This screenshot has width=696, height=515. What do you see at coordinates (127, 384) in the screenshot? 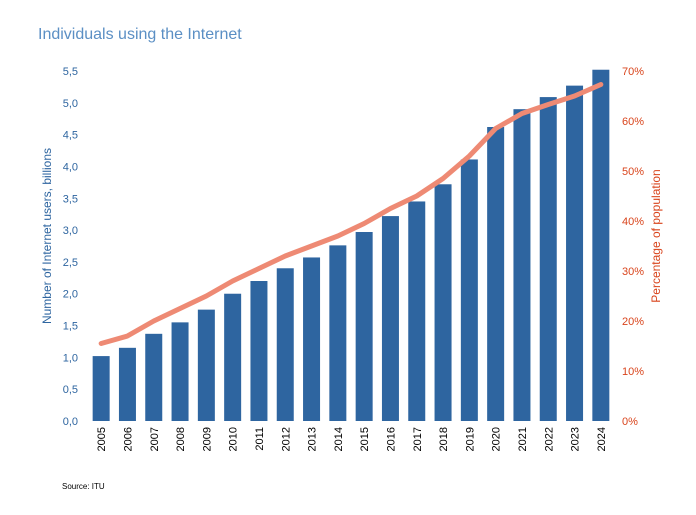
I see `bar-2006` at bounding box center [127, 384].